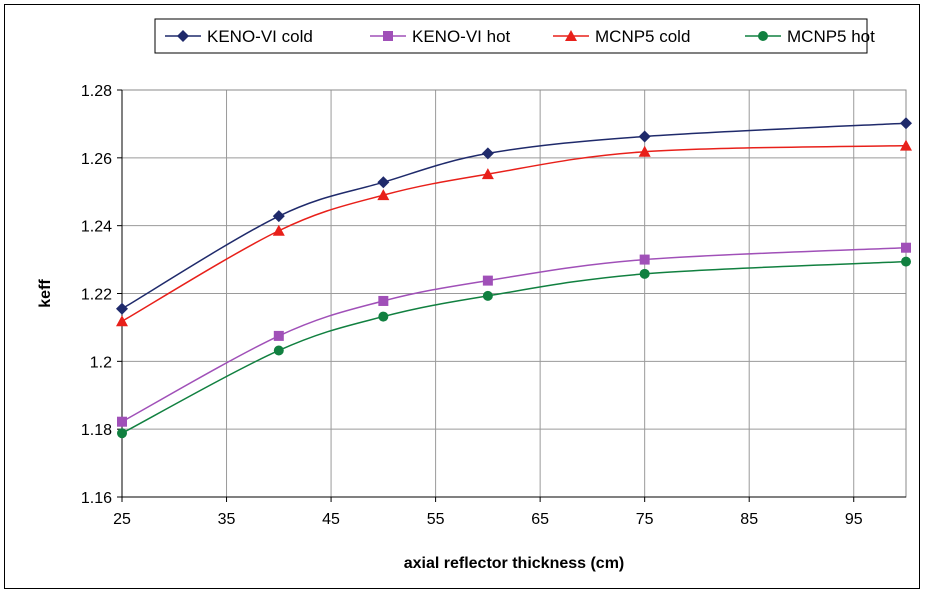 Image resolution: width=926 pixels, height=595 pixels. Describe the element at coordinates (183, 36) in the screenshot. I see `legend-marker-keno-vi-cold` at that location.